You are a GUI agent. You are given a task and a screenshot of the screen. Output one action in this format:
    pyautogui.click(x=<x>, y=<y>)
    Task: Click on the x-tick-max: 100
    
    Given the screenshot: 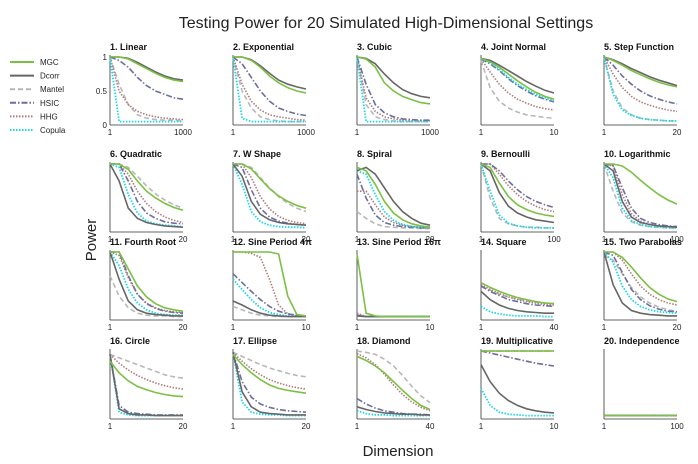 What is the action you would take?
    pyautogui.click(x=677, y=239)
    